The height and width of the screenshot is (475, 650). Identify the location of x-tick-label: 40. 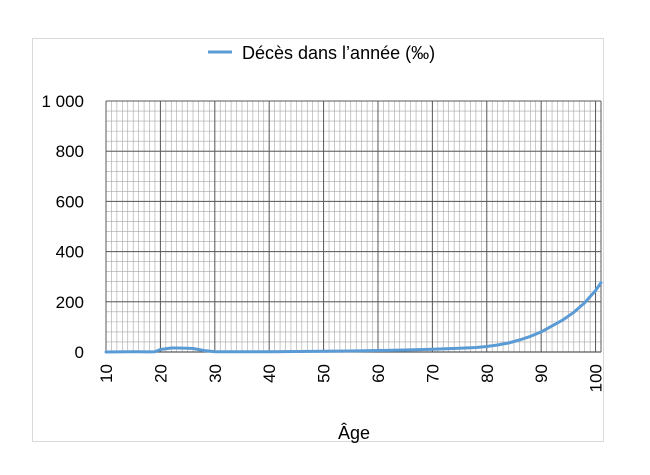
(269, 373).